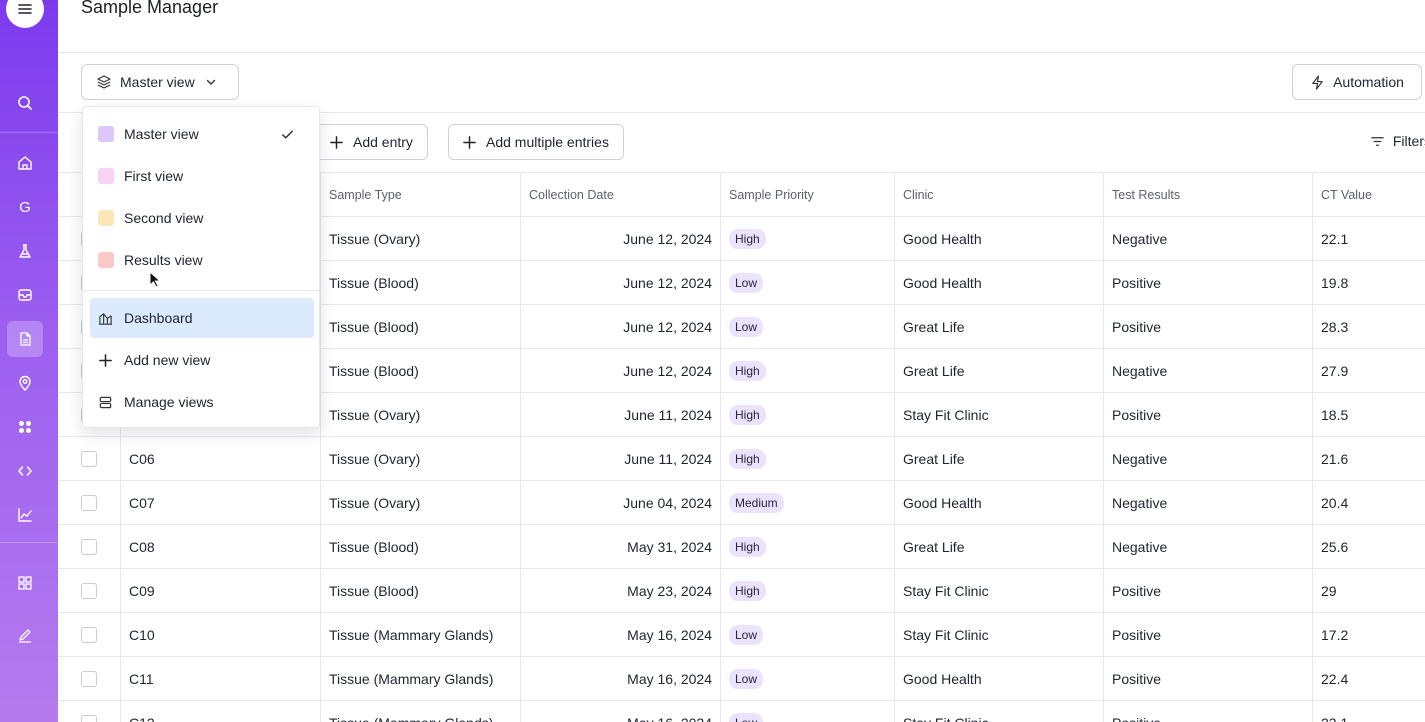  I want to click on column-header-test-results: Test Results, so click(1208, 194).